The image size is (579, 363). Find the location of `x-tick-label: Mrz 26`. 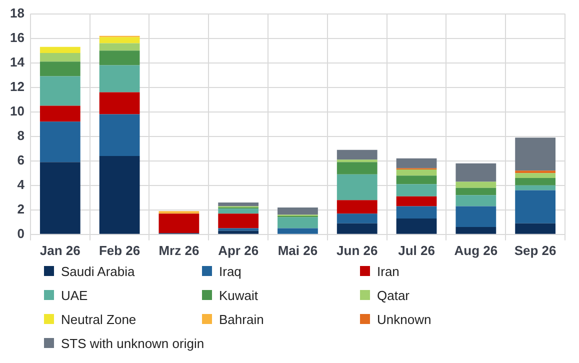

x-tick-label: Mrz 26 is located at coordinates (179, 250).